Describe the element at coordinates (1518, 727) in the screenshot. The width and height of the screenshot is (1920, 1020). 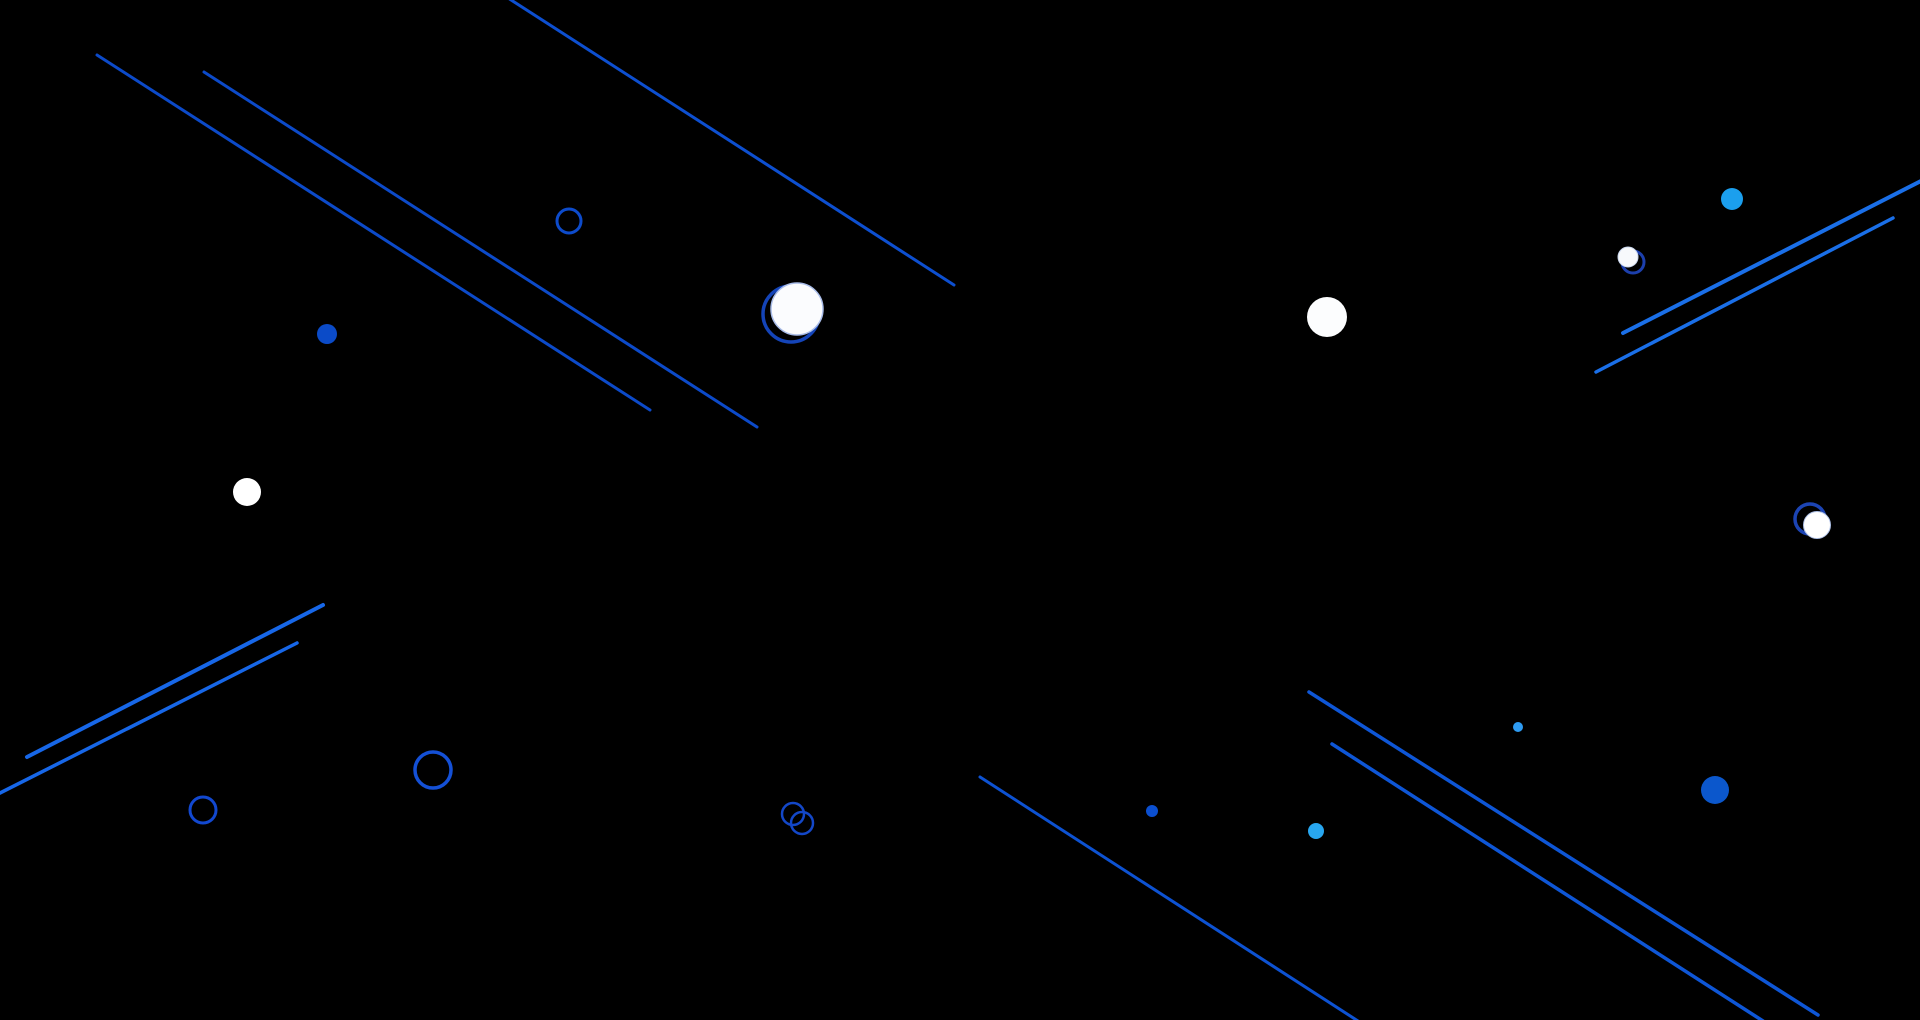
I see `dot-bottomright-azure-small` at that location.